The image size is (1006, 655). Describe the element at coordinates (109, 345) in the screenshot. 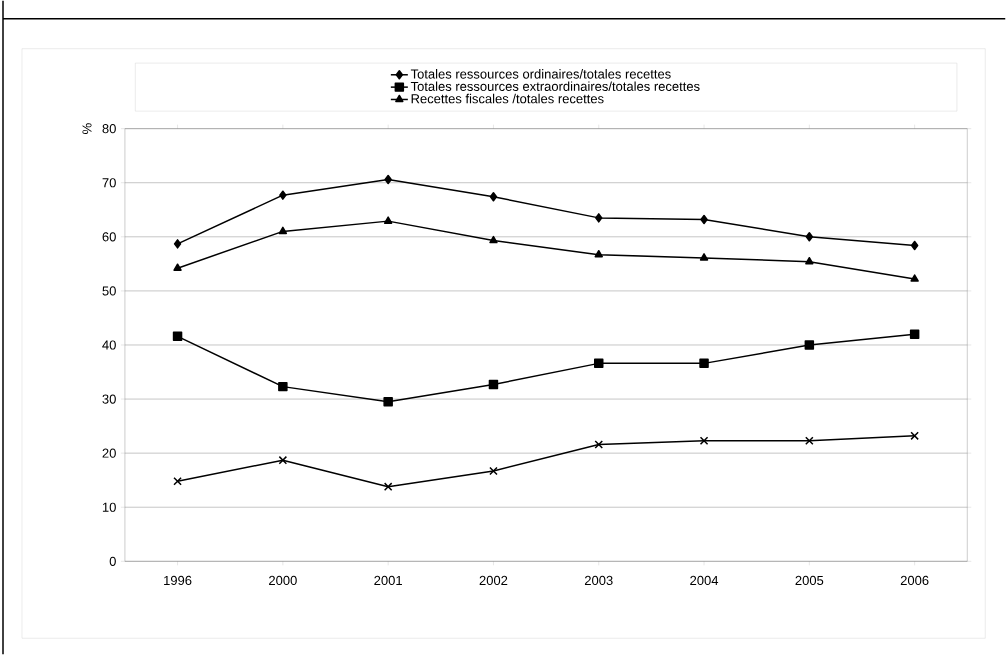

I see `y-tick-label: 40` at that location.